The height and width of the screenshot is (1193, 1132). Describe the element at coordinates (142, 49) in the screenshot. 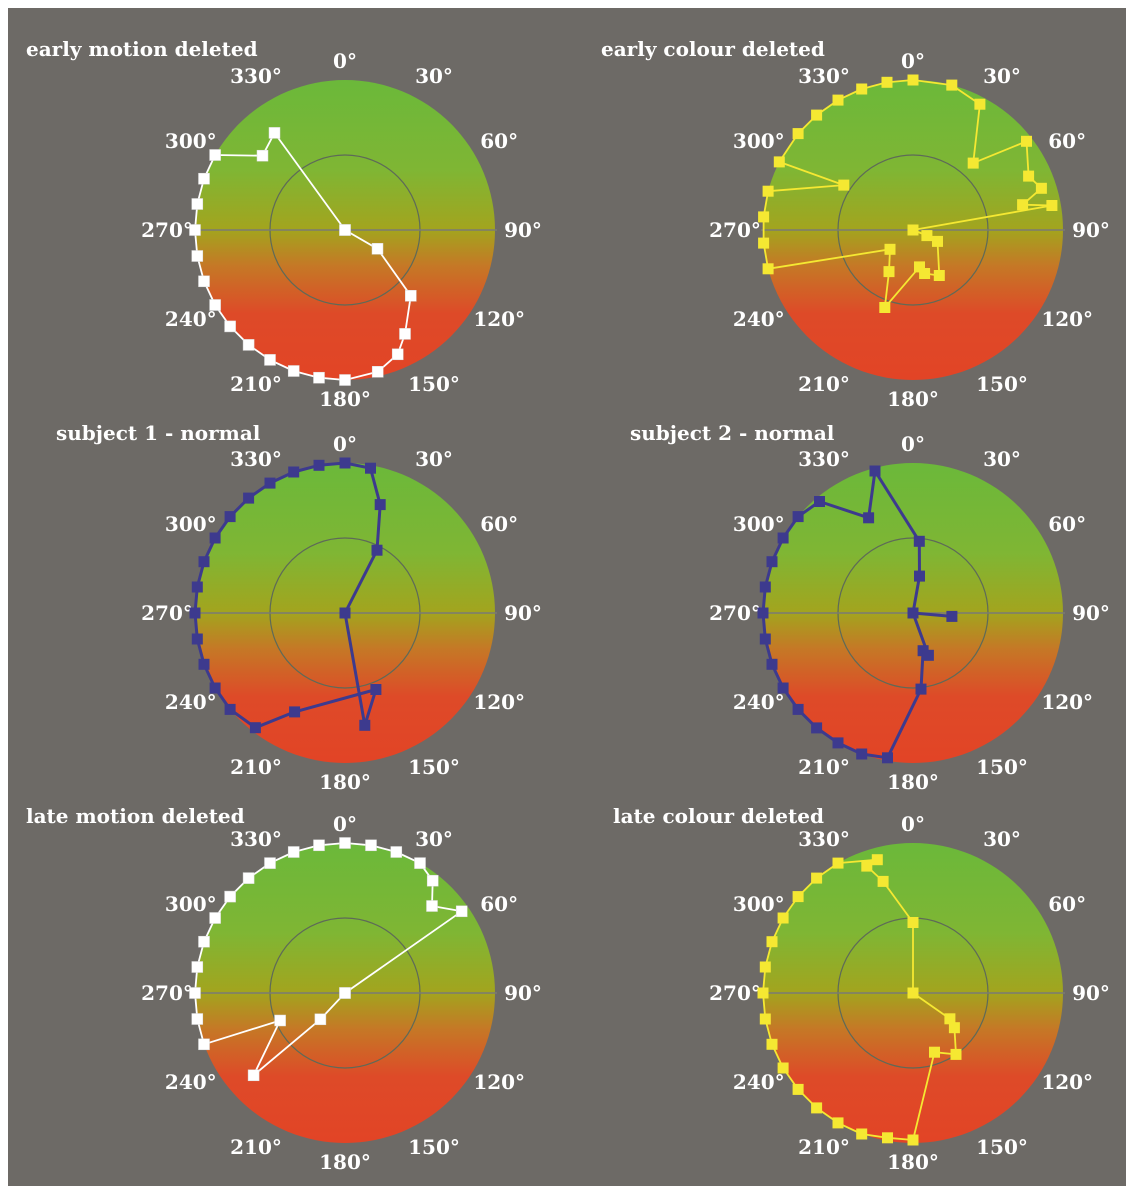

I see `panel-title: early motion deleted` at that location.